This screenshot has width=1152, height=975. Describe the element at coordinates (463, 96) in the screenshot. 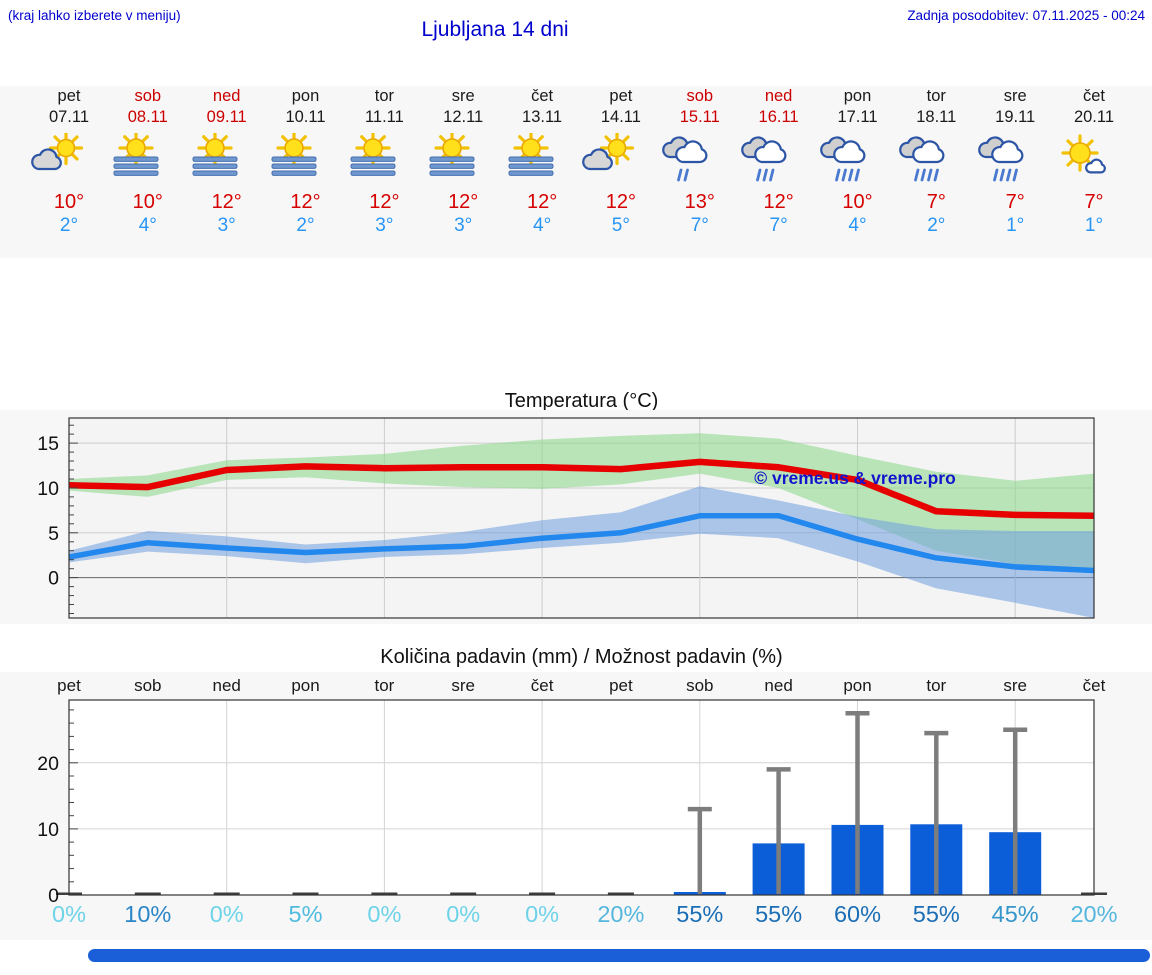

I see `day-name: sre` at that location.